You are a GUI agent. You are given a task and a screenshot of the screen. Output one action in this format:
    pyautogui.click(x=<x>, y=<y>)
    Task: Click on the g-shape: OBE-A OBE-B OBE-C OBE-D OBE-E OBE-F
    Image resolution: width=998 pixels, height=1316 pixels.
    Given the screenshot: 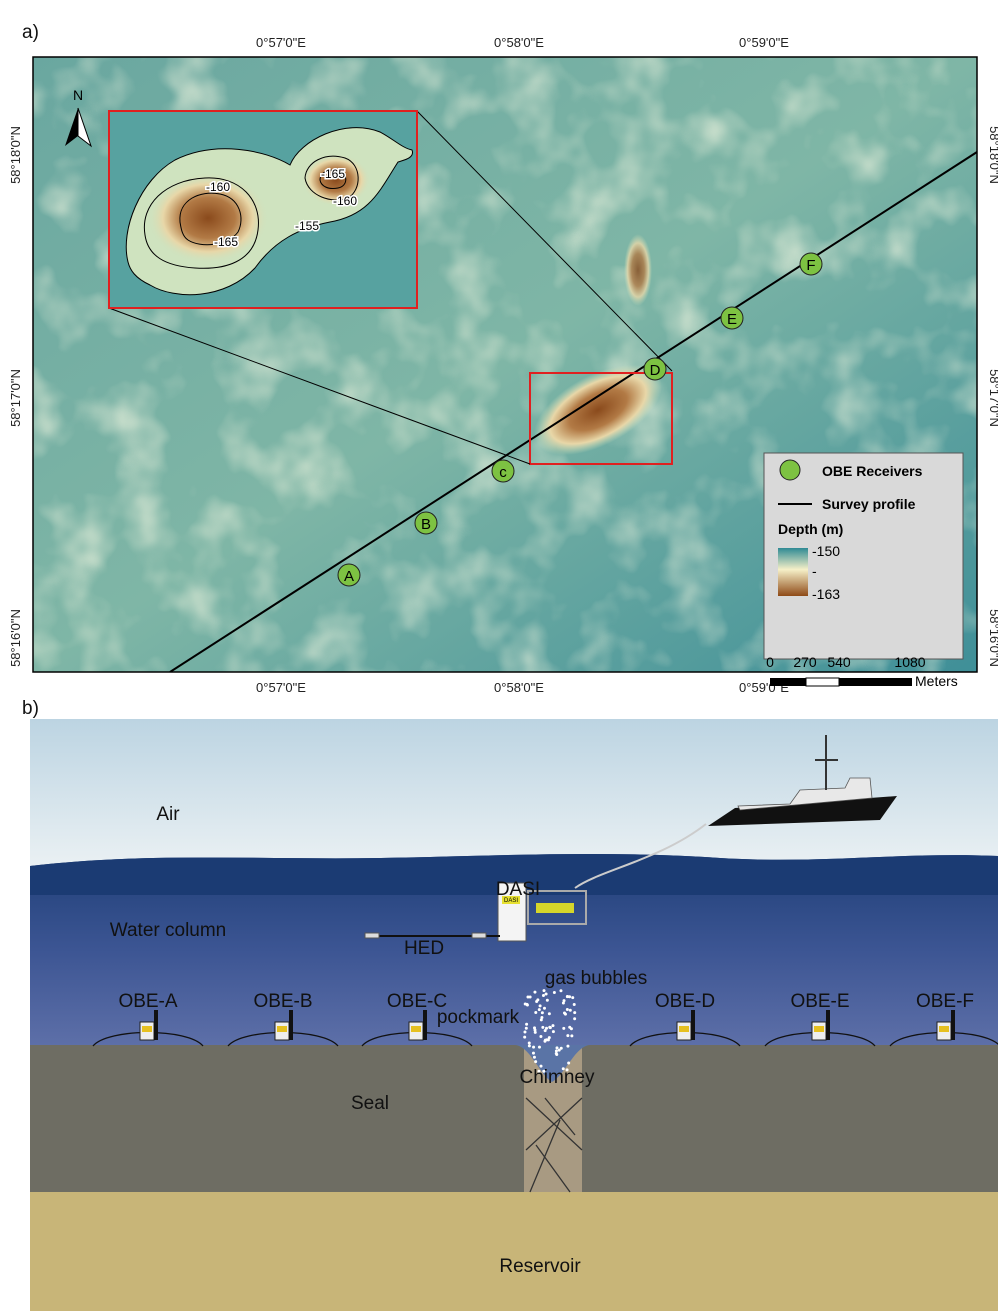 What is the action you would take?
    pyautogui.click(x=545, y=1019)
    